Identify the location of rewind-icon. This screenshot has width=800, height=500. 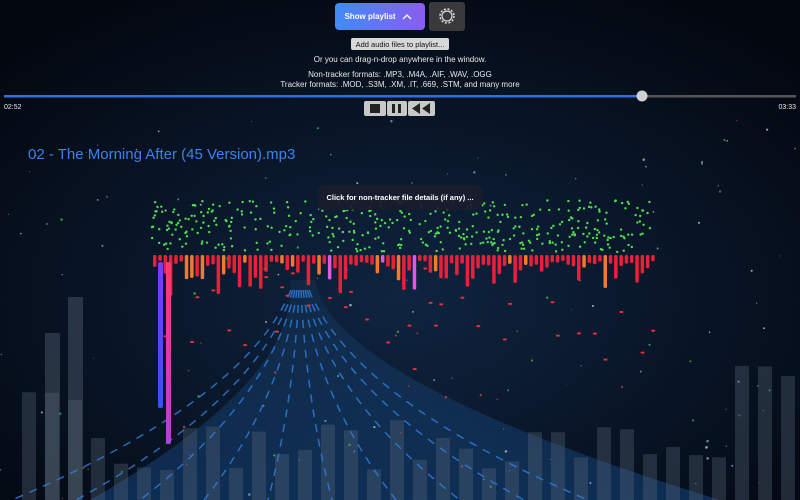
(421, 108).